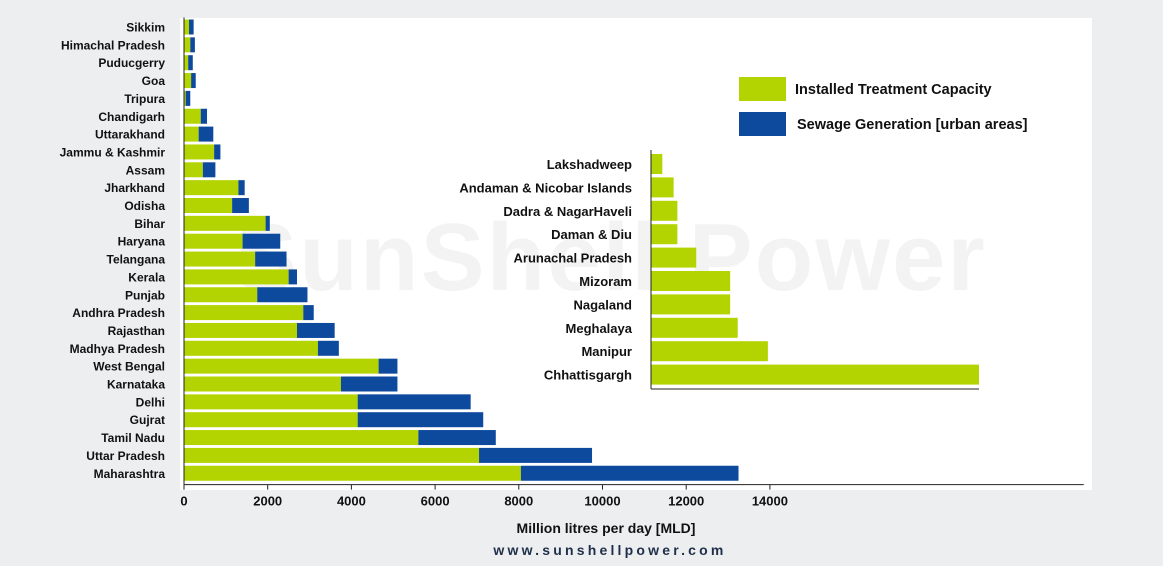  What do you see at coordinates (220, 259) in the screenshot?
I see `bar-installed-telangana` at bounding box center [220, 259].